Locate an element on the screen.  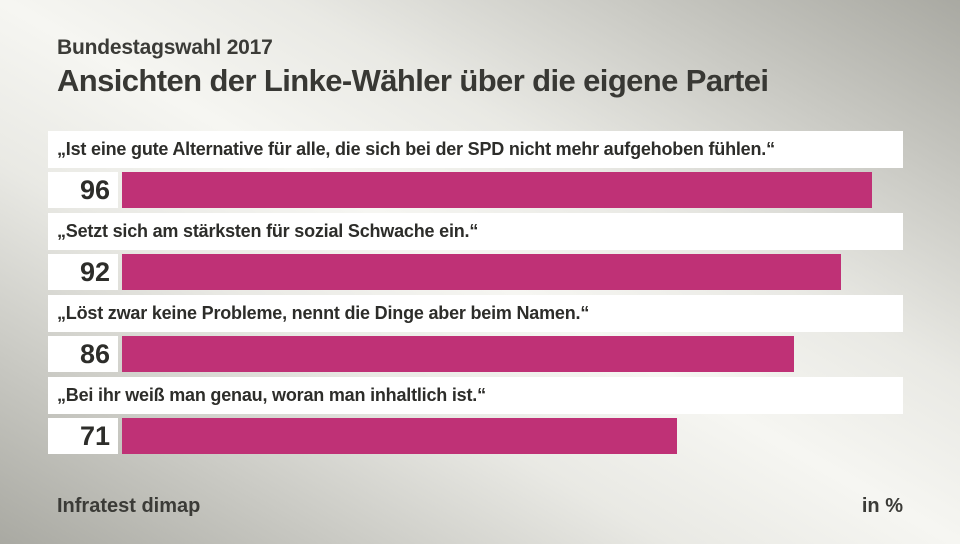
value-label: 96 is located at coordinates (83, 190).